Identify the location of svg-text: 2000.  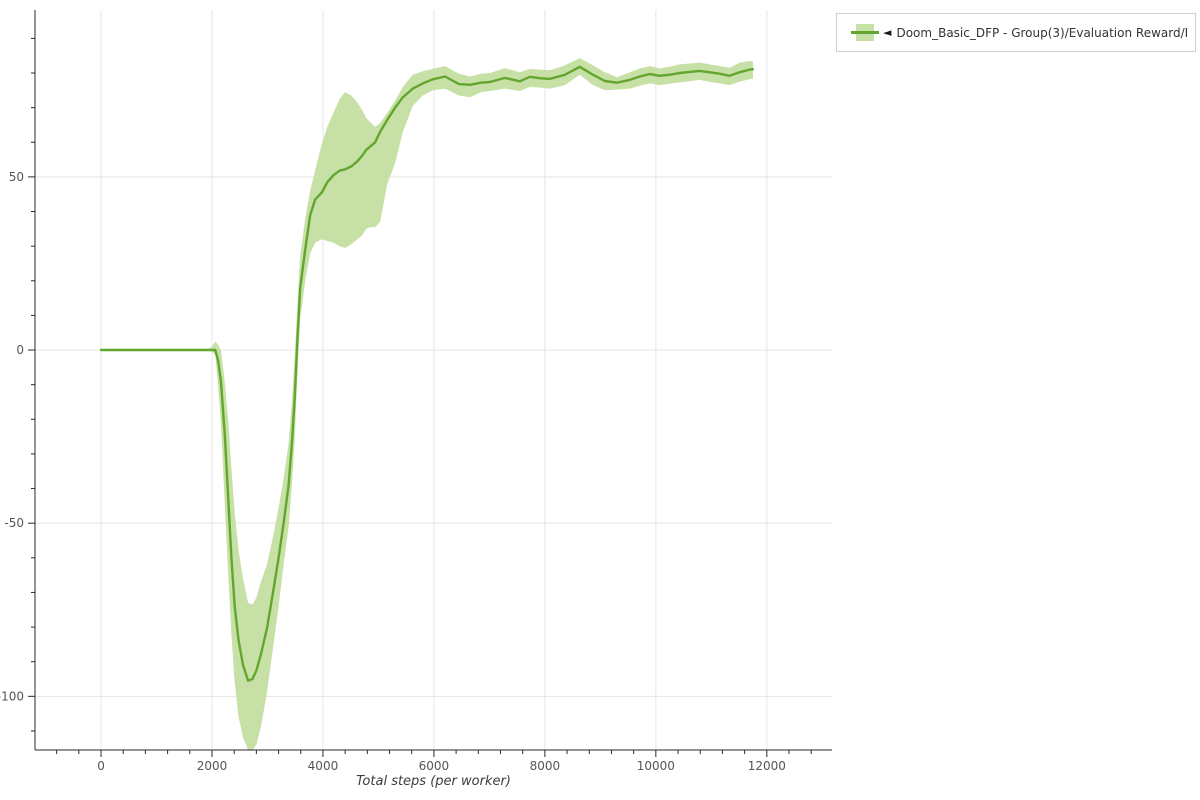
(212, 766).